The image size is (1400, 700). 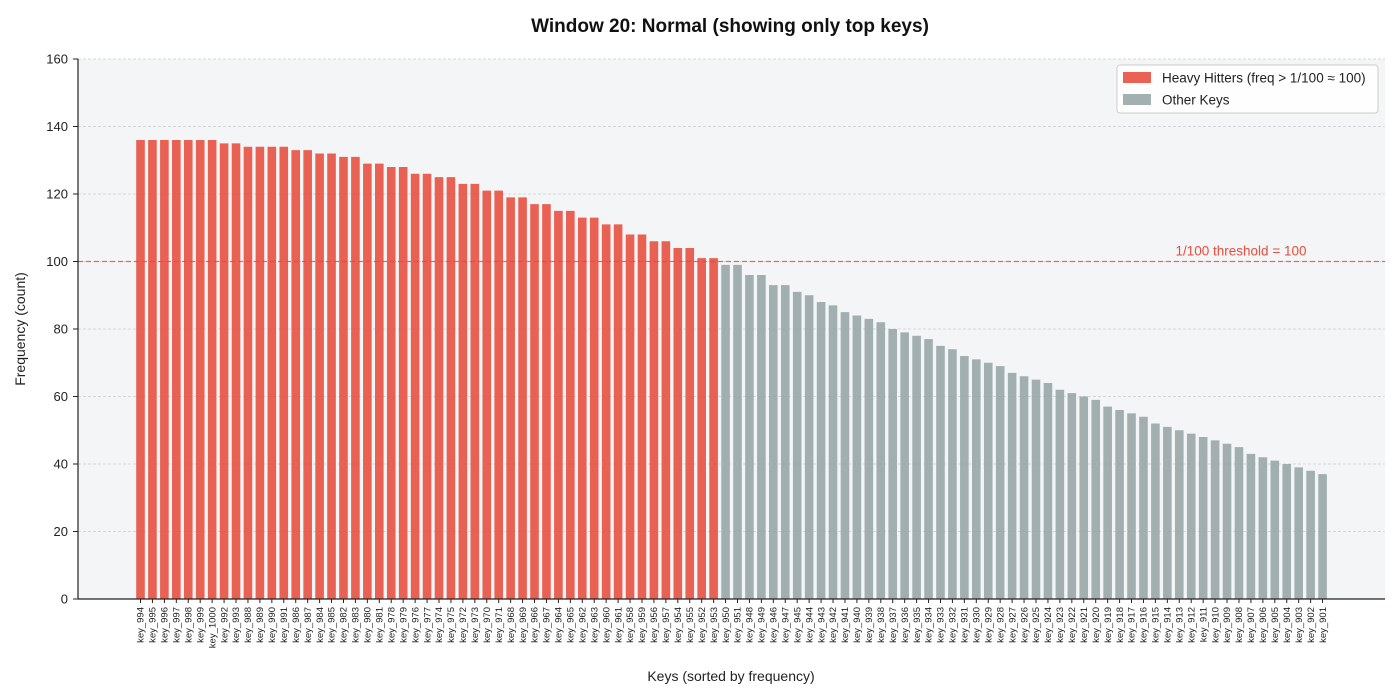 What do you see at coordinates (1203, 624) in the screenshot?
I see `x-tick-label: key_911` at bounding box center [1203, 624].